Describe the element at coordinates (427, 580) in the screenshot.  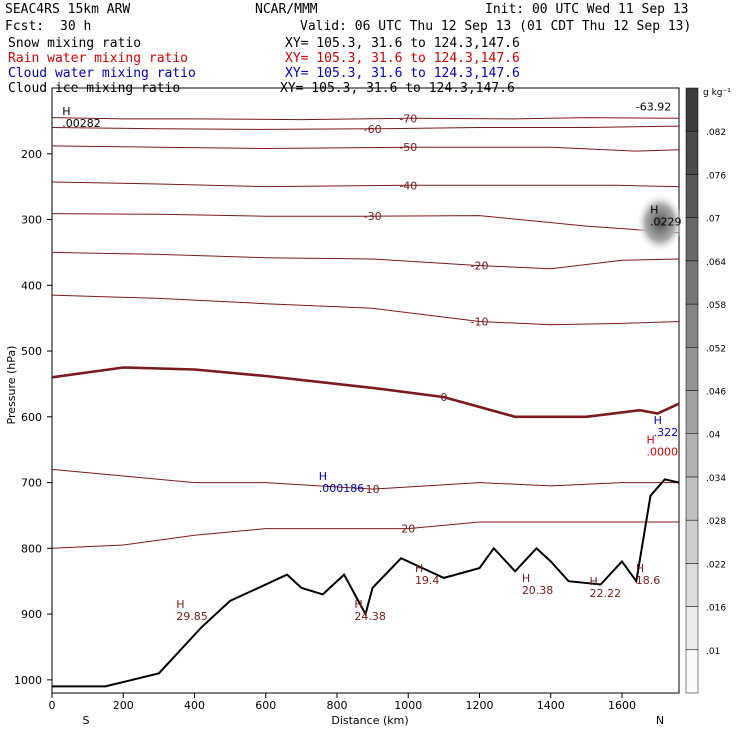
I see `extremum-value: 19.4` at that location.